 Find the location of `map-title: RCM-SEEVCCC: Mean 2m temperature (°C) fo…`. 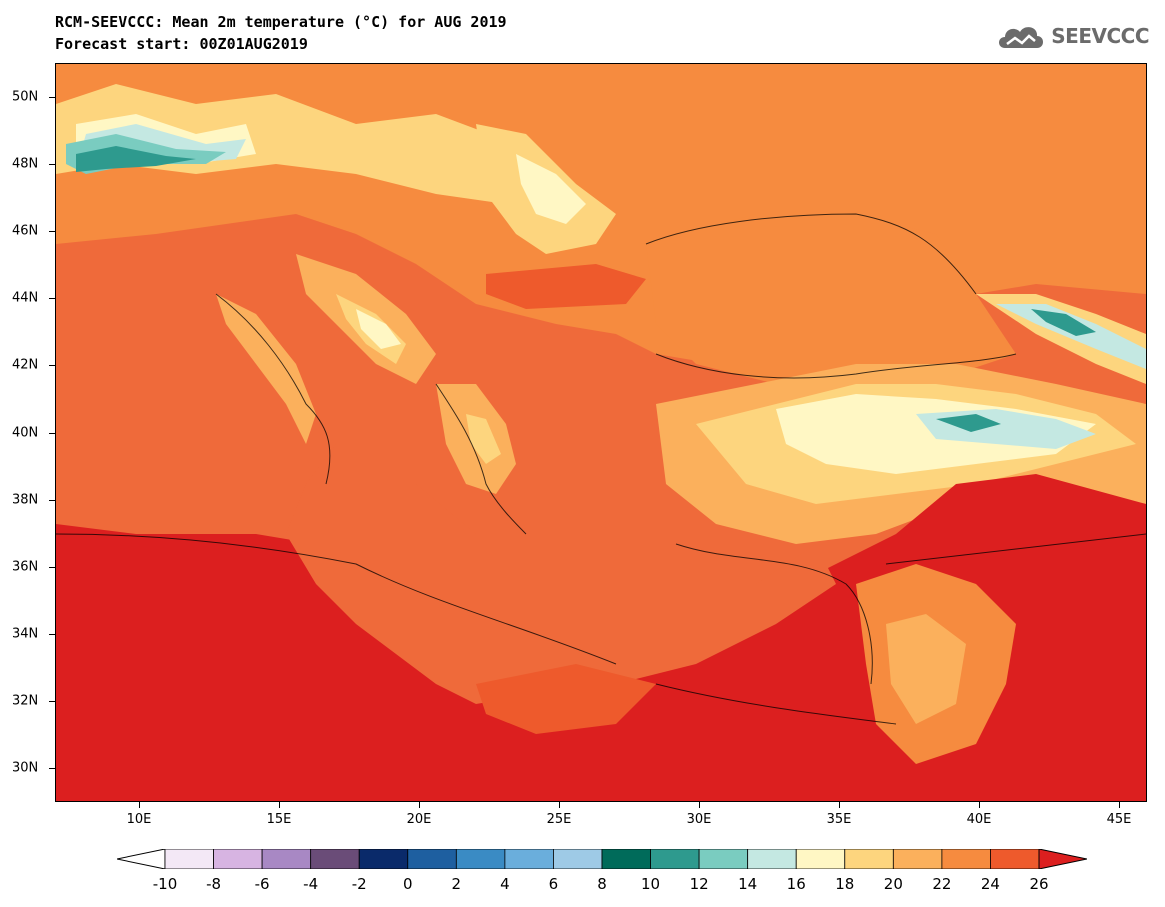

map-title: RCM-SEEVCCC: Mean 2m temperature (°C) fo… is located at coordinates (281, 22).